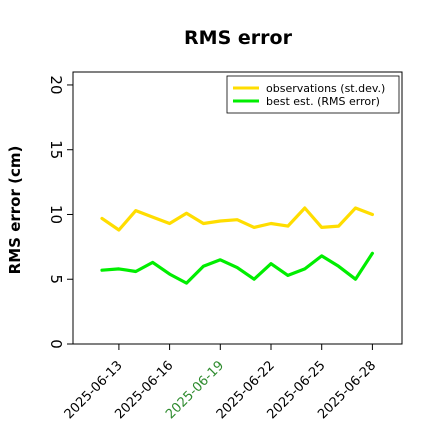 The width and height of the screenshot is (440, 440). What do you see at coordinates (323, 101) in the screenshot?
I see `legend-label-best-estimate: best est. (RMS error)` at bounding box center [323, 101].